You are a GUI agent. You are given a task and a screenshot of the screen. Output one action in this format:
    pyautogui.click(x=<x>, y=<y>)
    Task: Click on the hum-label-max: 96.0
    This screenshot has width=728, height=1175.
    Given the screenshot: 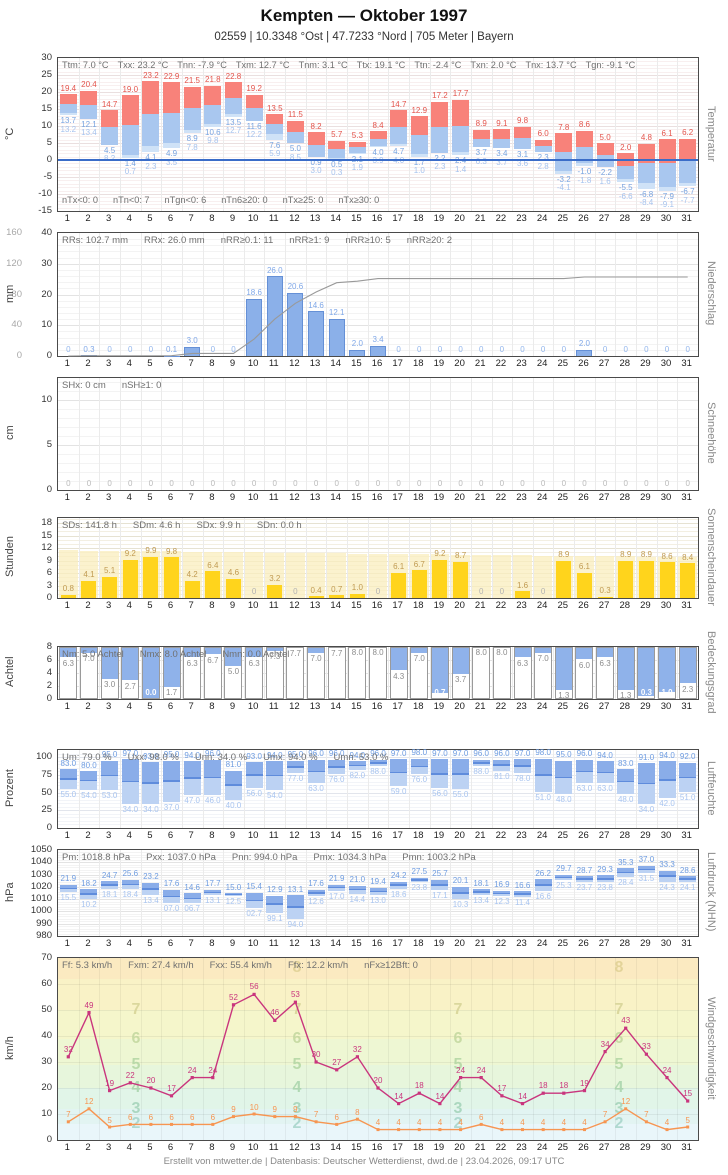 What is the action you would take?
    pyautogui.click(x=481, y=754)
    